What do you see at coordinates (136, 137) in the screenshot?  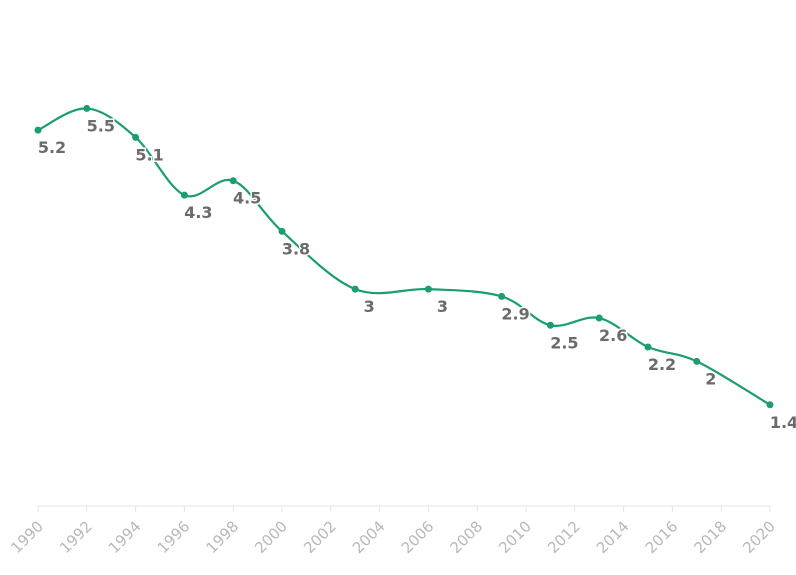 I see `data-point-1994` at bounding box center [136, 137].